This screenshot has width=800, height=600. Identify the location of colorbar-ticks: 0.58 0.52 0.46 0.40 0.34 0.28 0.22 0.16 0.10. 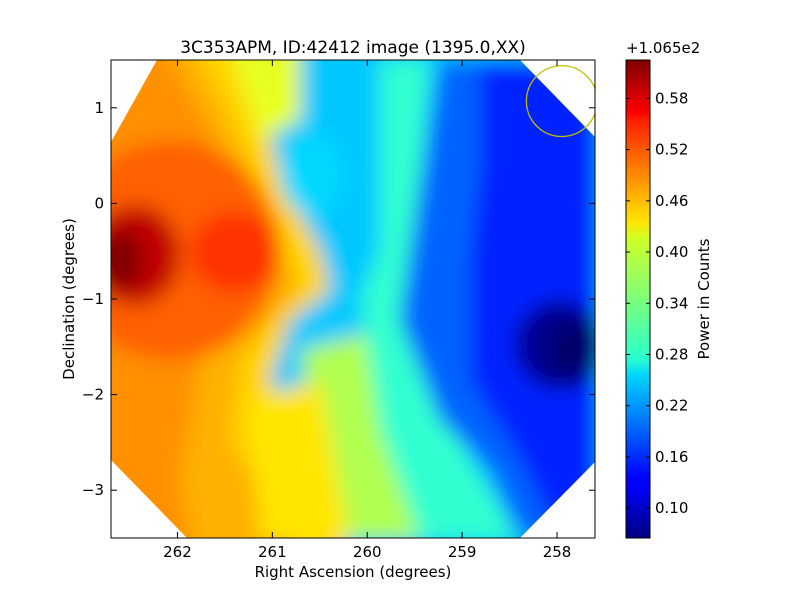
(657, 303).